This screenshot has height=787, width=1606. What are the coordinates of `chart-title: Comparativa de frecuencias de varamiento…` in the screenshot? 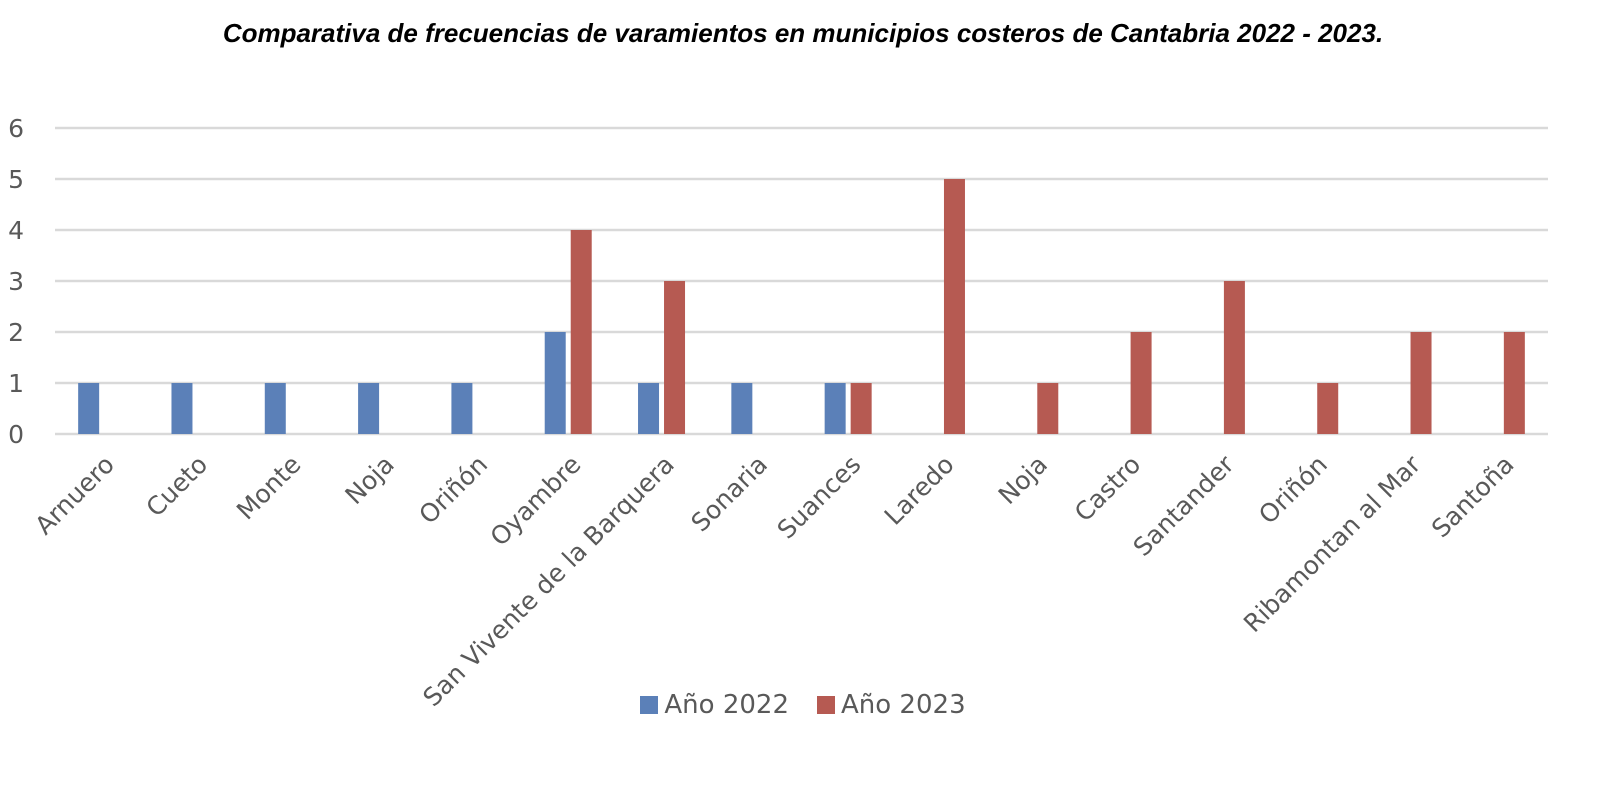 It's located at (803, 33).